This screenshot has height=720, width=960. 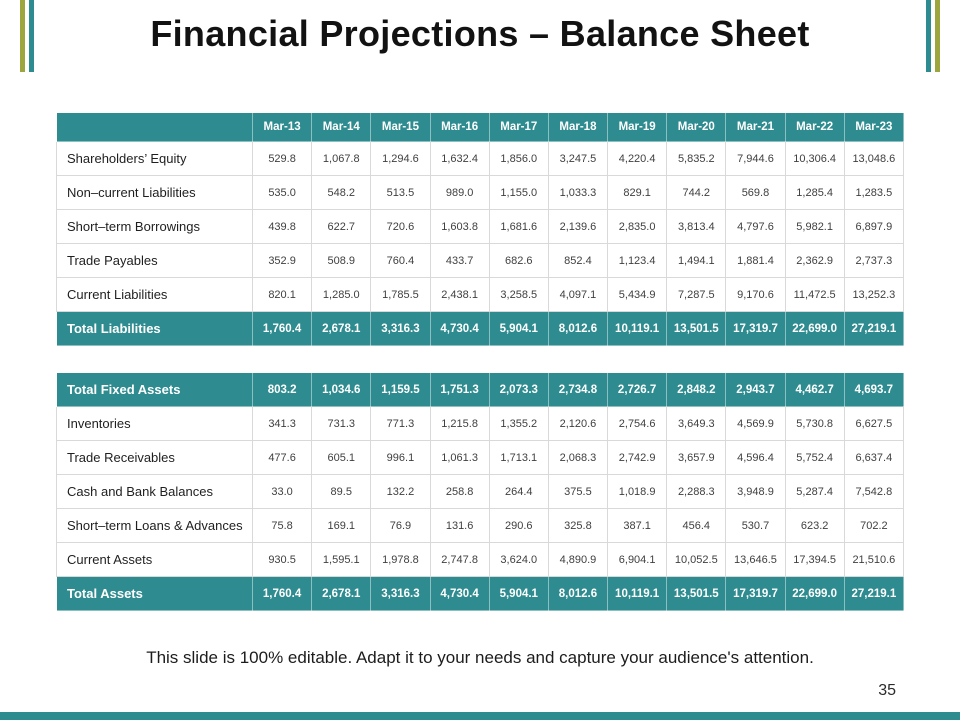 What do you see at coordinates (874, 192) in the screenshot?
I see `cell-value: 1,283.5` at bounding box center [874, 192].